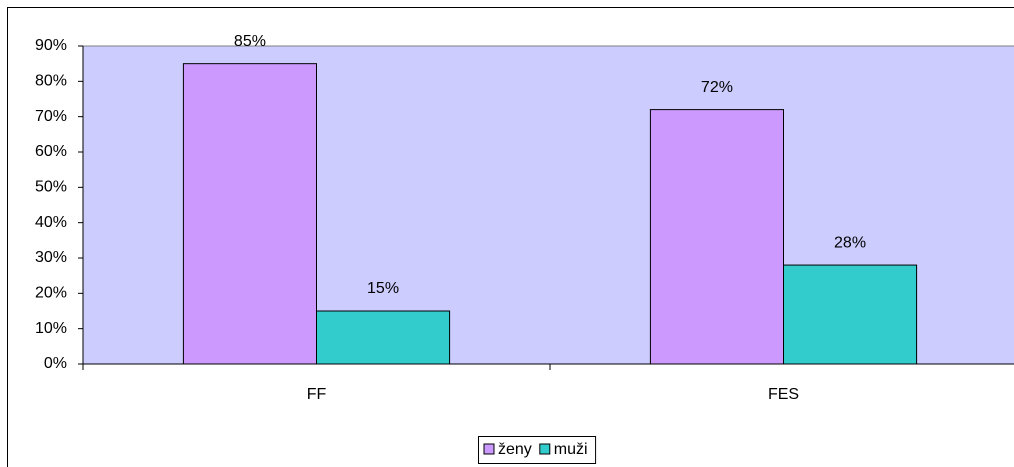  I want to click on y-tick-label: 70%, so click(51, 116).